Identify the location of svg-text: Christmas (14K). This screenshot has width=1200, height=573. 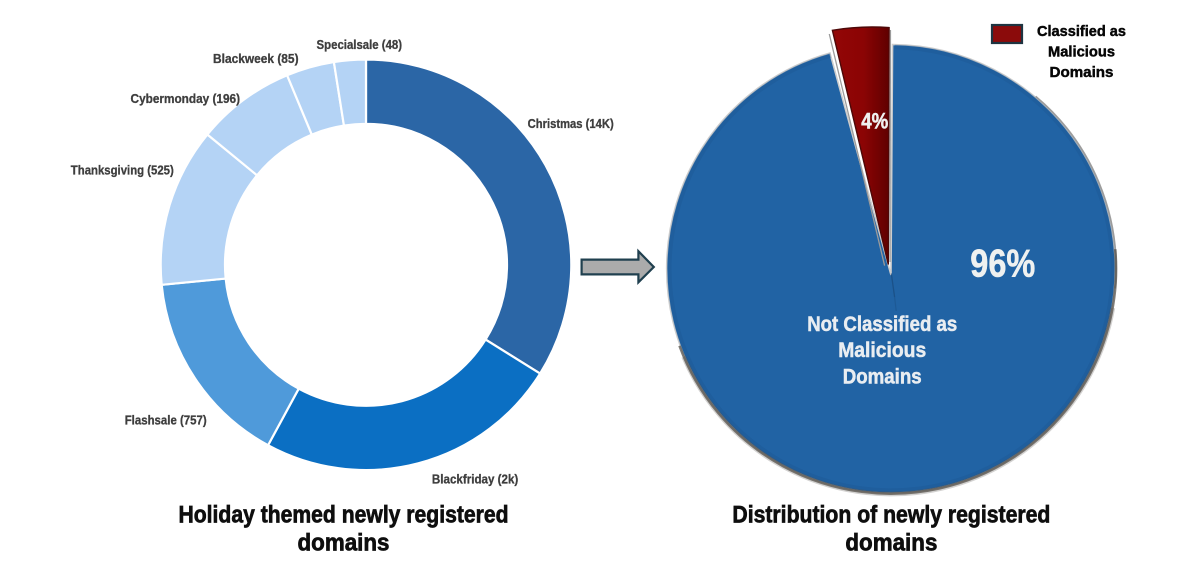
(571, 123).